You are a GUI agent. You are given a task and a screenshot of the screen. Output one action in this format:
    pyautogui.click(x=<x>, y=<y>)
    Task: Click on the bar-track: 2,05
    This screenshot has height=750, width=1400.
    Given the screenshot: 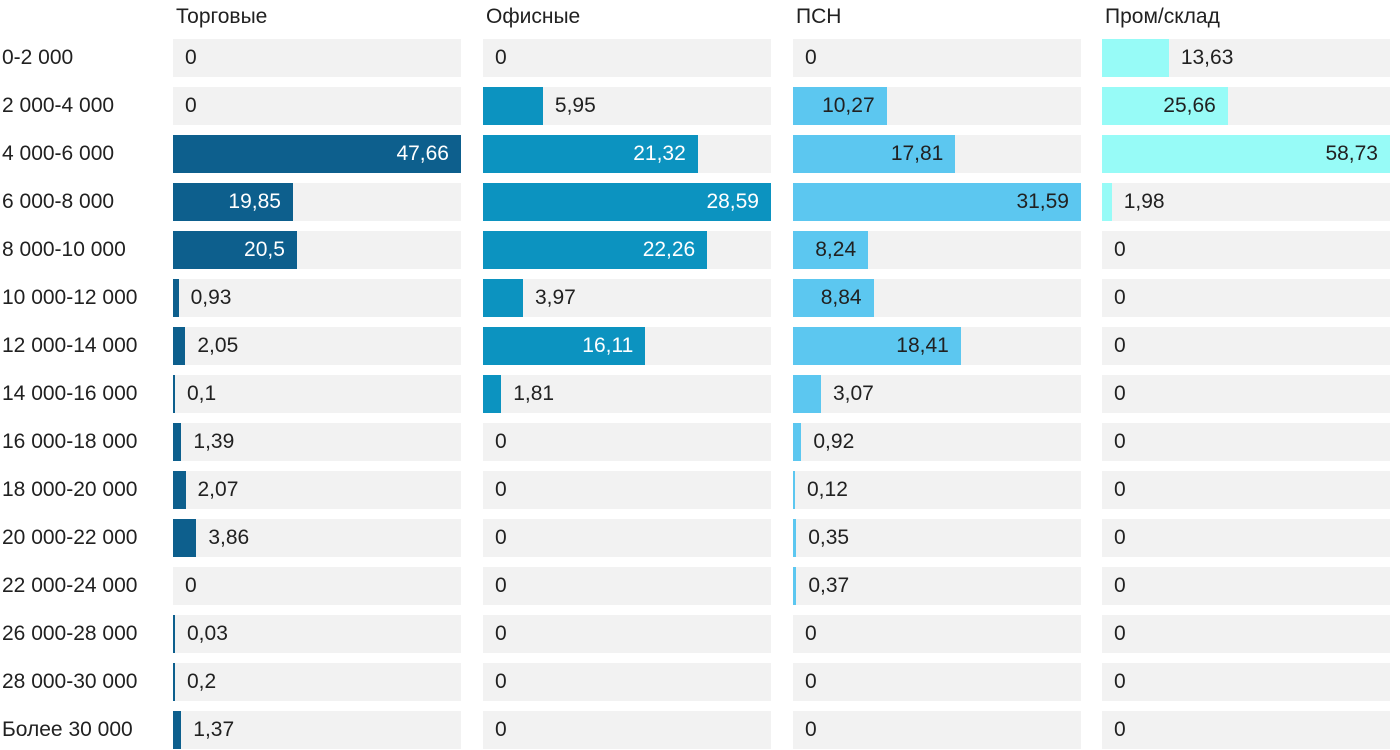 What is the action you would take?
    pyautogui.click(x=317, y=346)
    